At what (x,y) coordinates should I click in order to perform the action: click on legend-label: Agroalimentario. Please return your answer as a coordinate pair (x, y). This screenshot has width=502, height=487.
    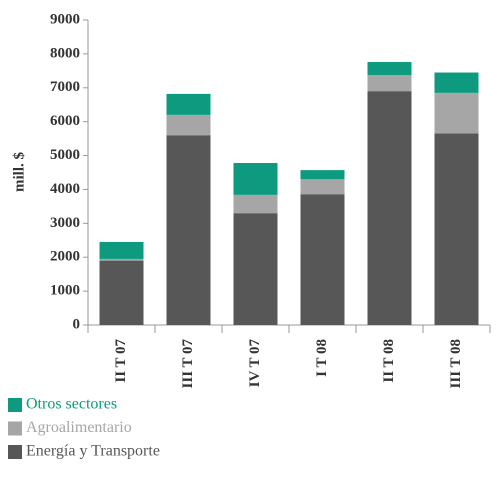
    Looking at the image, I should click on (79, 427).